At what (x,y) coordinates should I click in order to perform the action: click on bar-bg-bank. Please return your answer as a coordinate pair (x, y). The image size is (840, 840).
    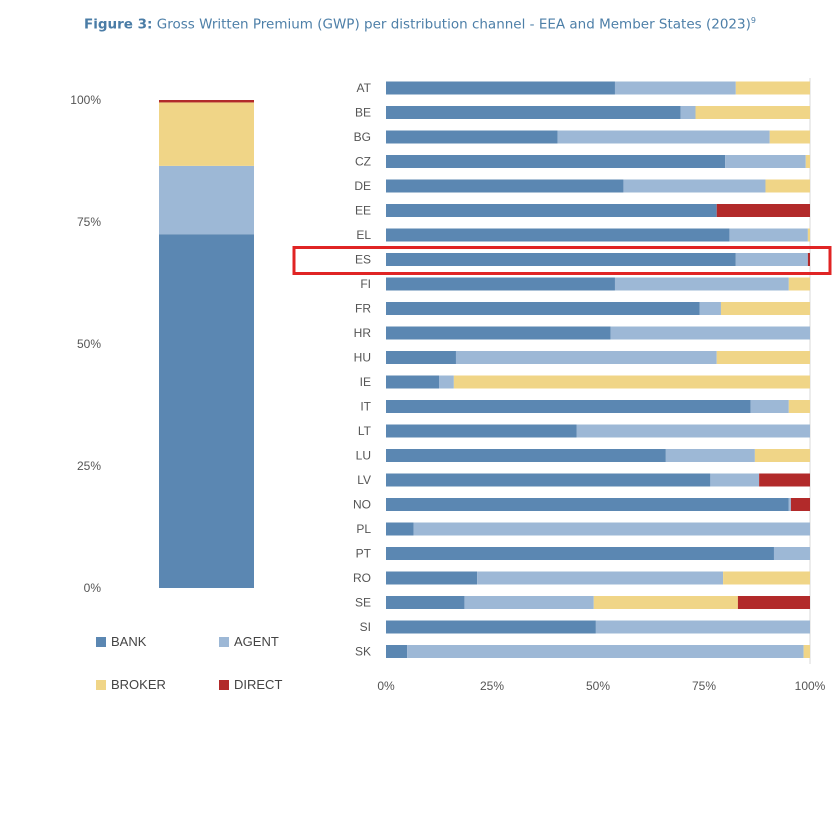
    Looking at the image, I should click on (472, 137).